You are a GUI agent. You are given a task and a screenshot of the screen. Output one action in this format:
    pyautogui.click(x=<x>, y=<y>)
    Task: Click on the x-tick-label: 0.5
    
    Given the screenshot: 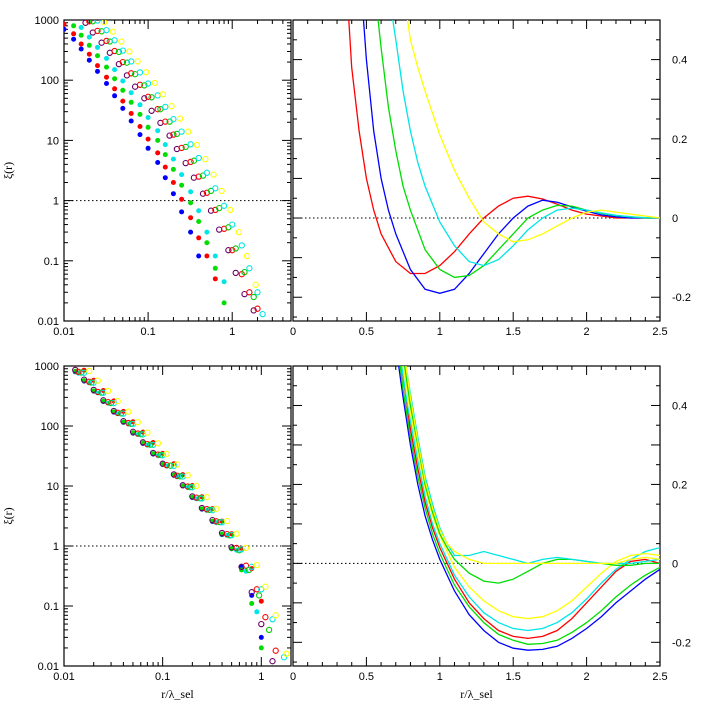 What is the action you would take?
    pyautogui.click(x=366, y=677)
    